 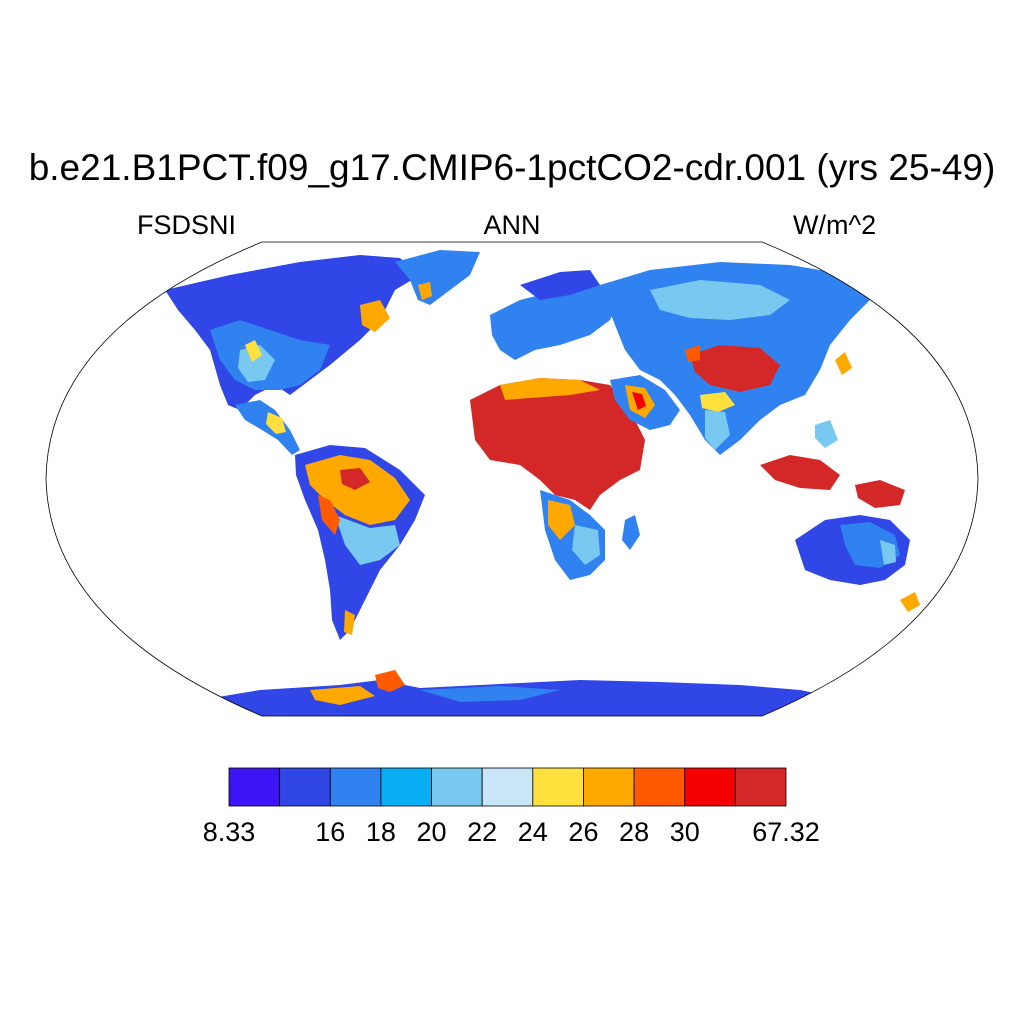 I want to click on season-label: ANN, so click(x=512, y=225).